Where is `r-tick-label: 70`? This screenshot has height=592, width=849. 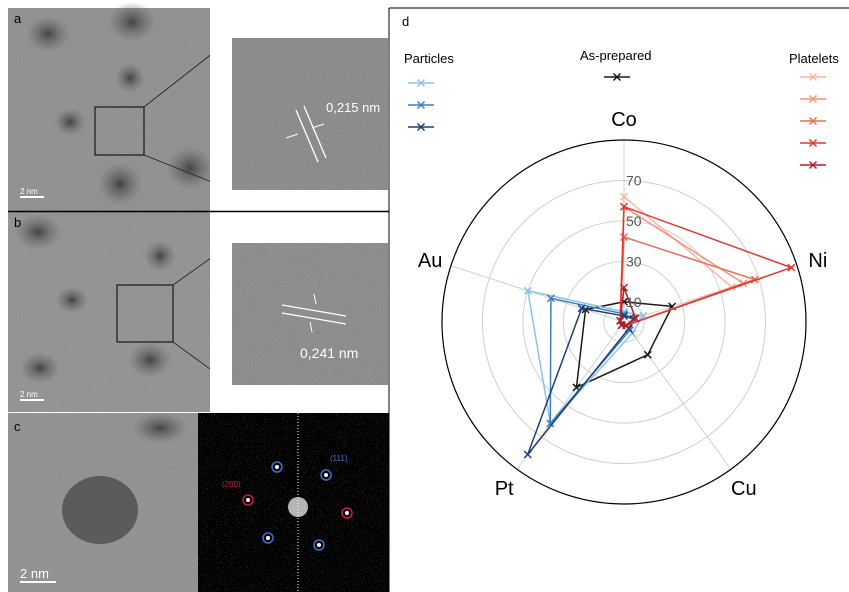
r-tick-label: 70 is located at coordinates (634, 180).